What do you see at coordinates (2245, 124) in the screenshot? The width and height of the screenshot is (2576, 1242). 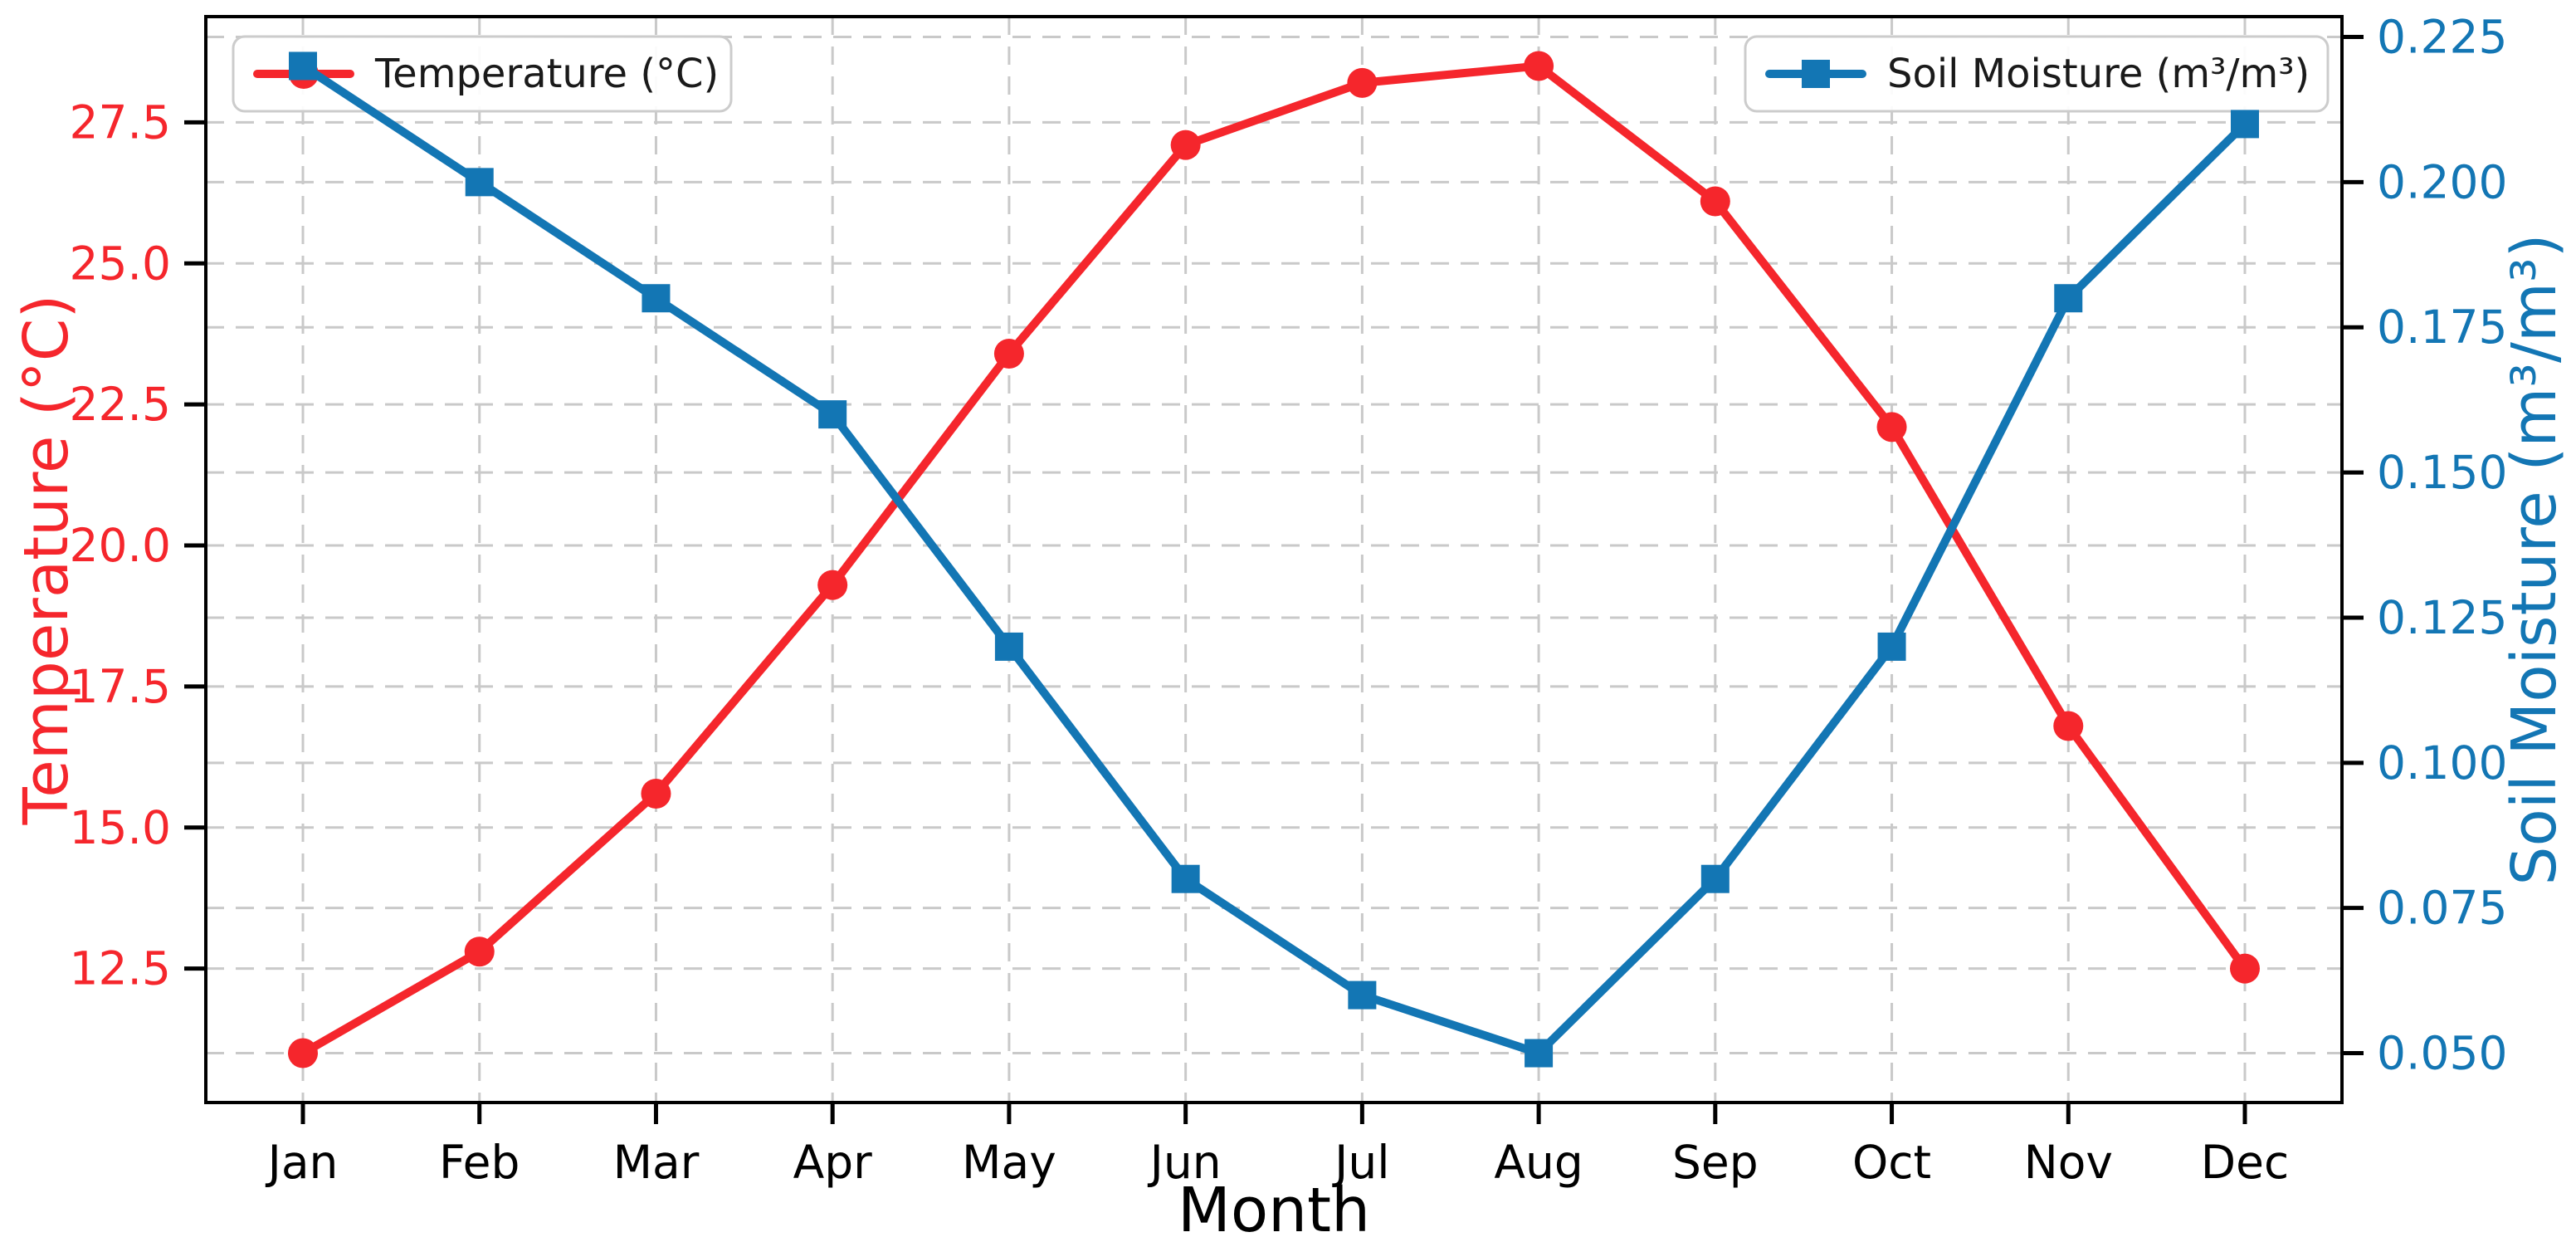 I see `moisture-point-Dec` at bounding box center [2245, 124].